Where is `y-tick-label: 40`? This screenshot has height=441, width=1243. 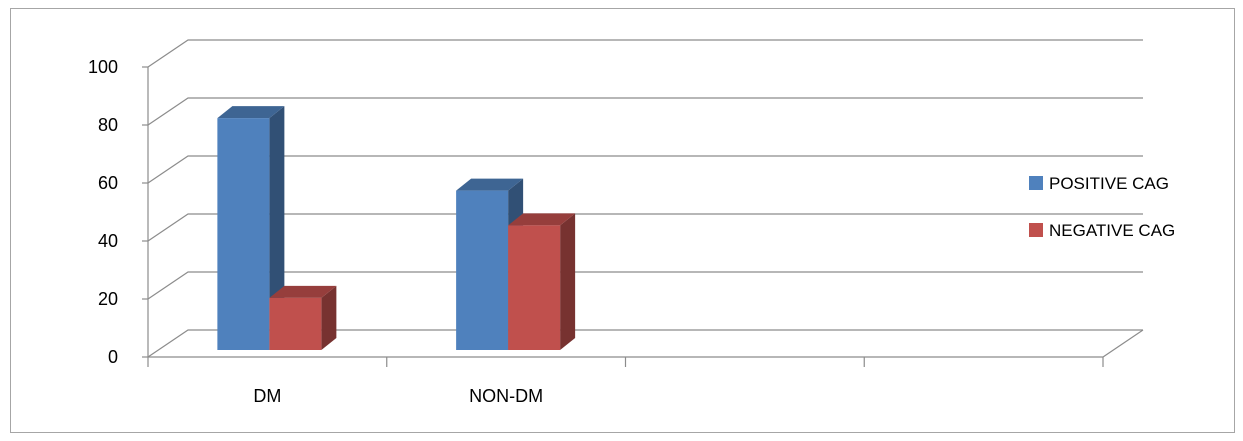 y-tick-label: 40 is located at coordinates (108, 241).